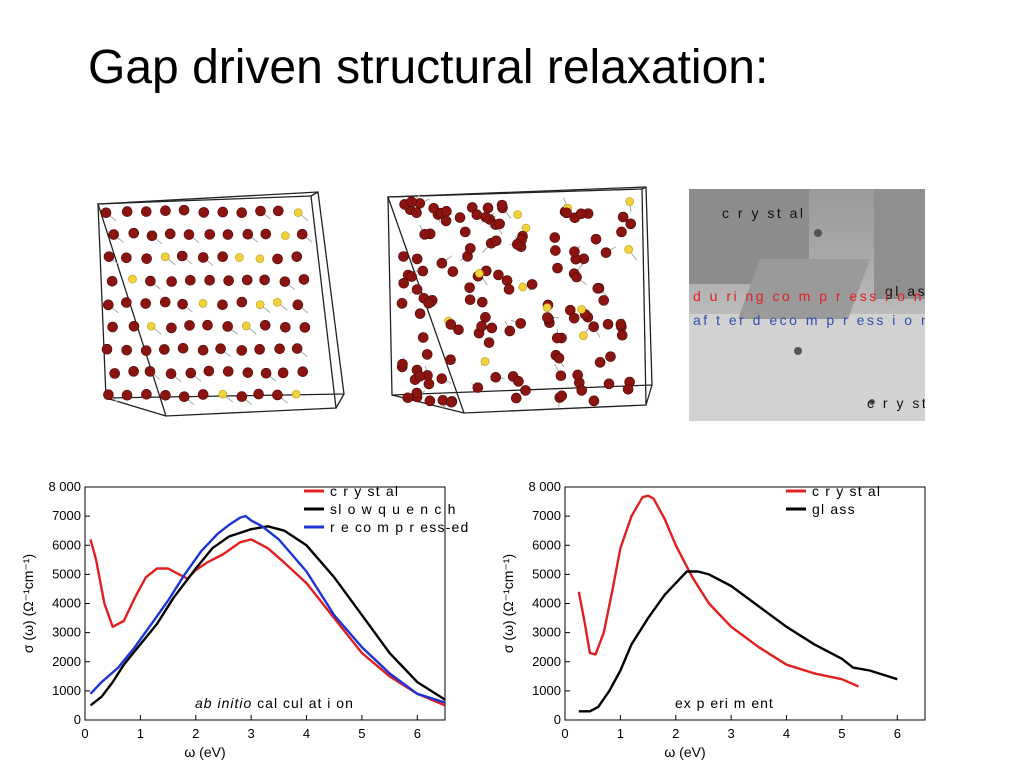 This screenshot has height=768, width=1024. I want to click on y-tick-label: 7000, so click(546, 515).